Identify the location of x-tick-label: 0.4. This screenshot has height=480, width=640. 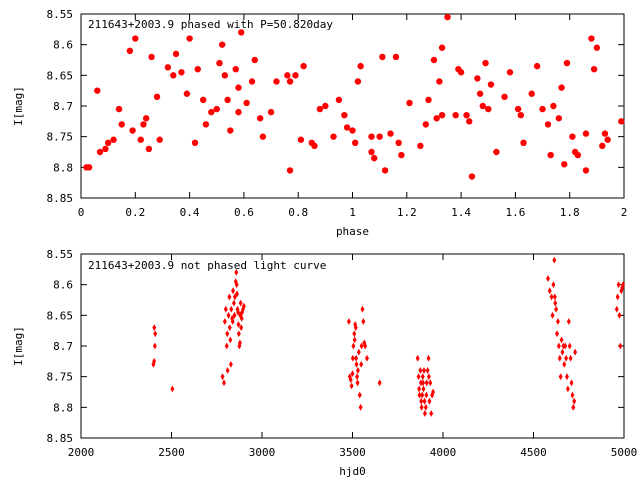
(190, 212).